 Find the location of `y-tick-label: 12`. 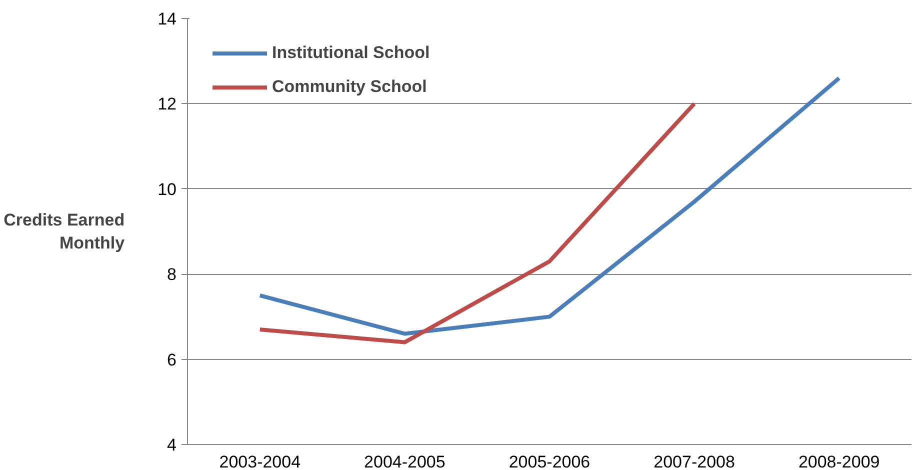

y-tick-label: 12 is located at coordinates (167, 104).